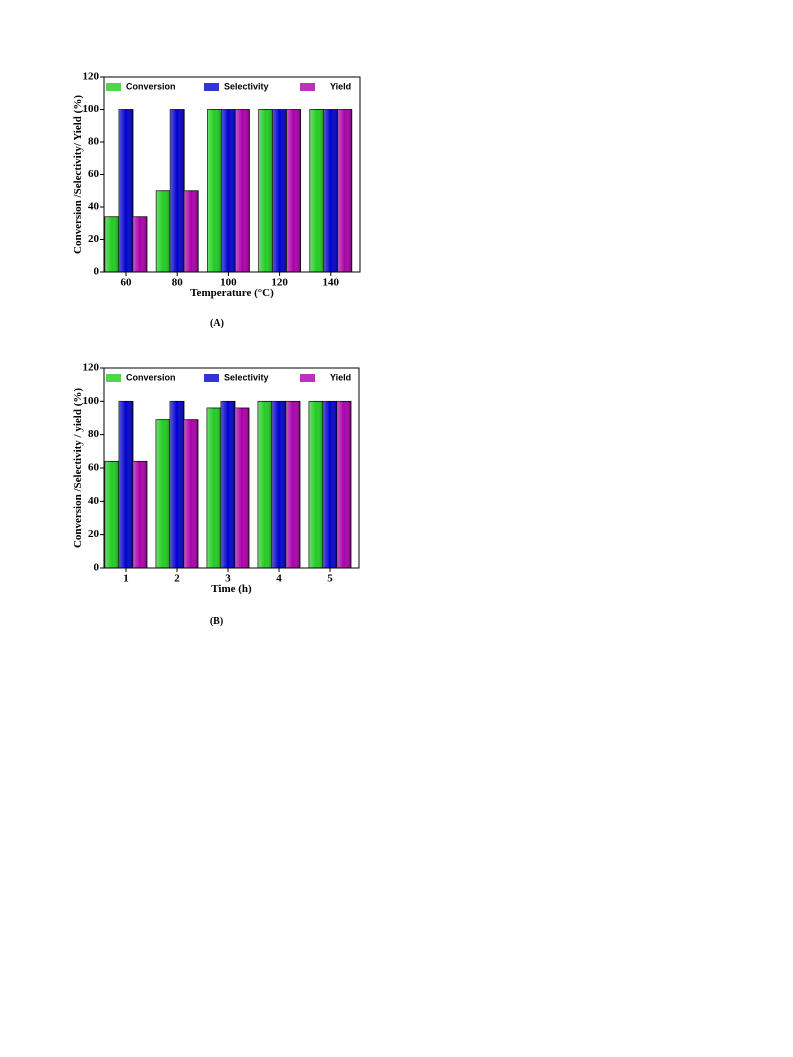  What do you see at coordinates (127, 283) in the screenshot?
I see `x-tick-label: 60` at bounding box center [127, 283].